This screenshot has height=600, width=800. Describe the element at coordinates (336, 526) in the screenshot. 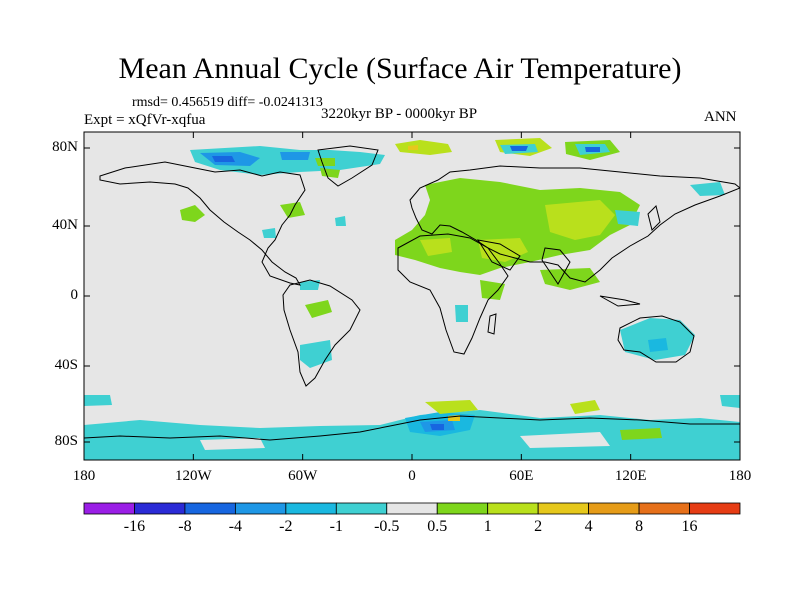

I see `colorbar-label: -1` at that location.